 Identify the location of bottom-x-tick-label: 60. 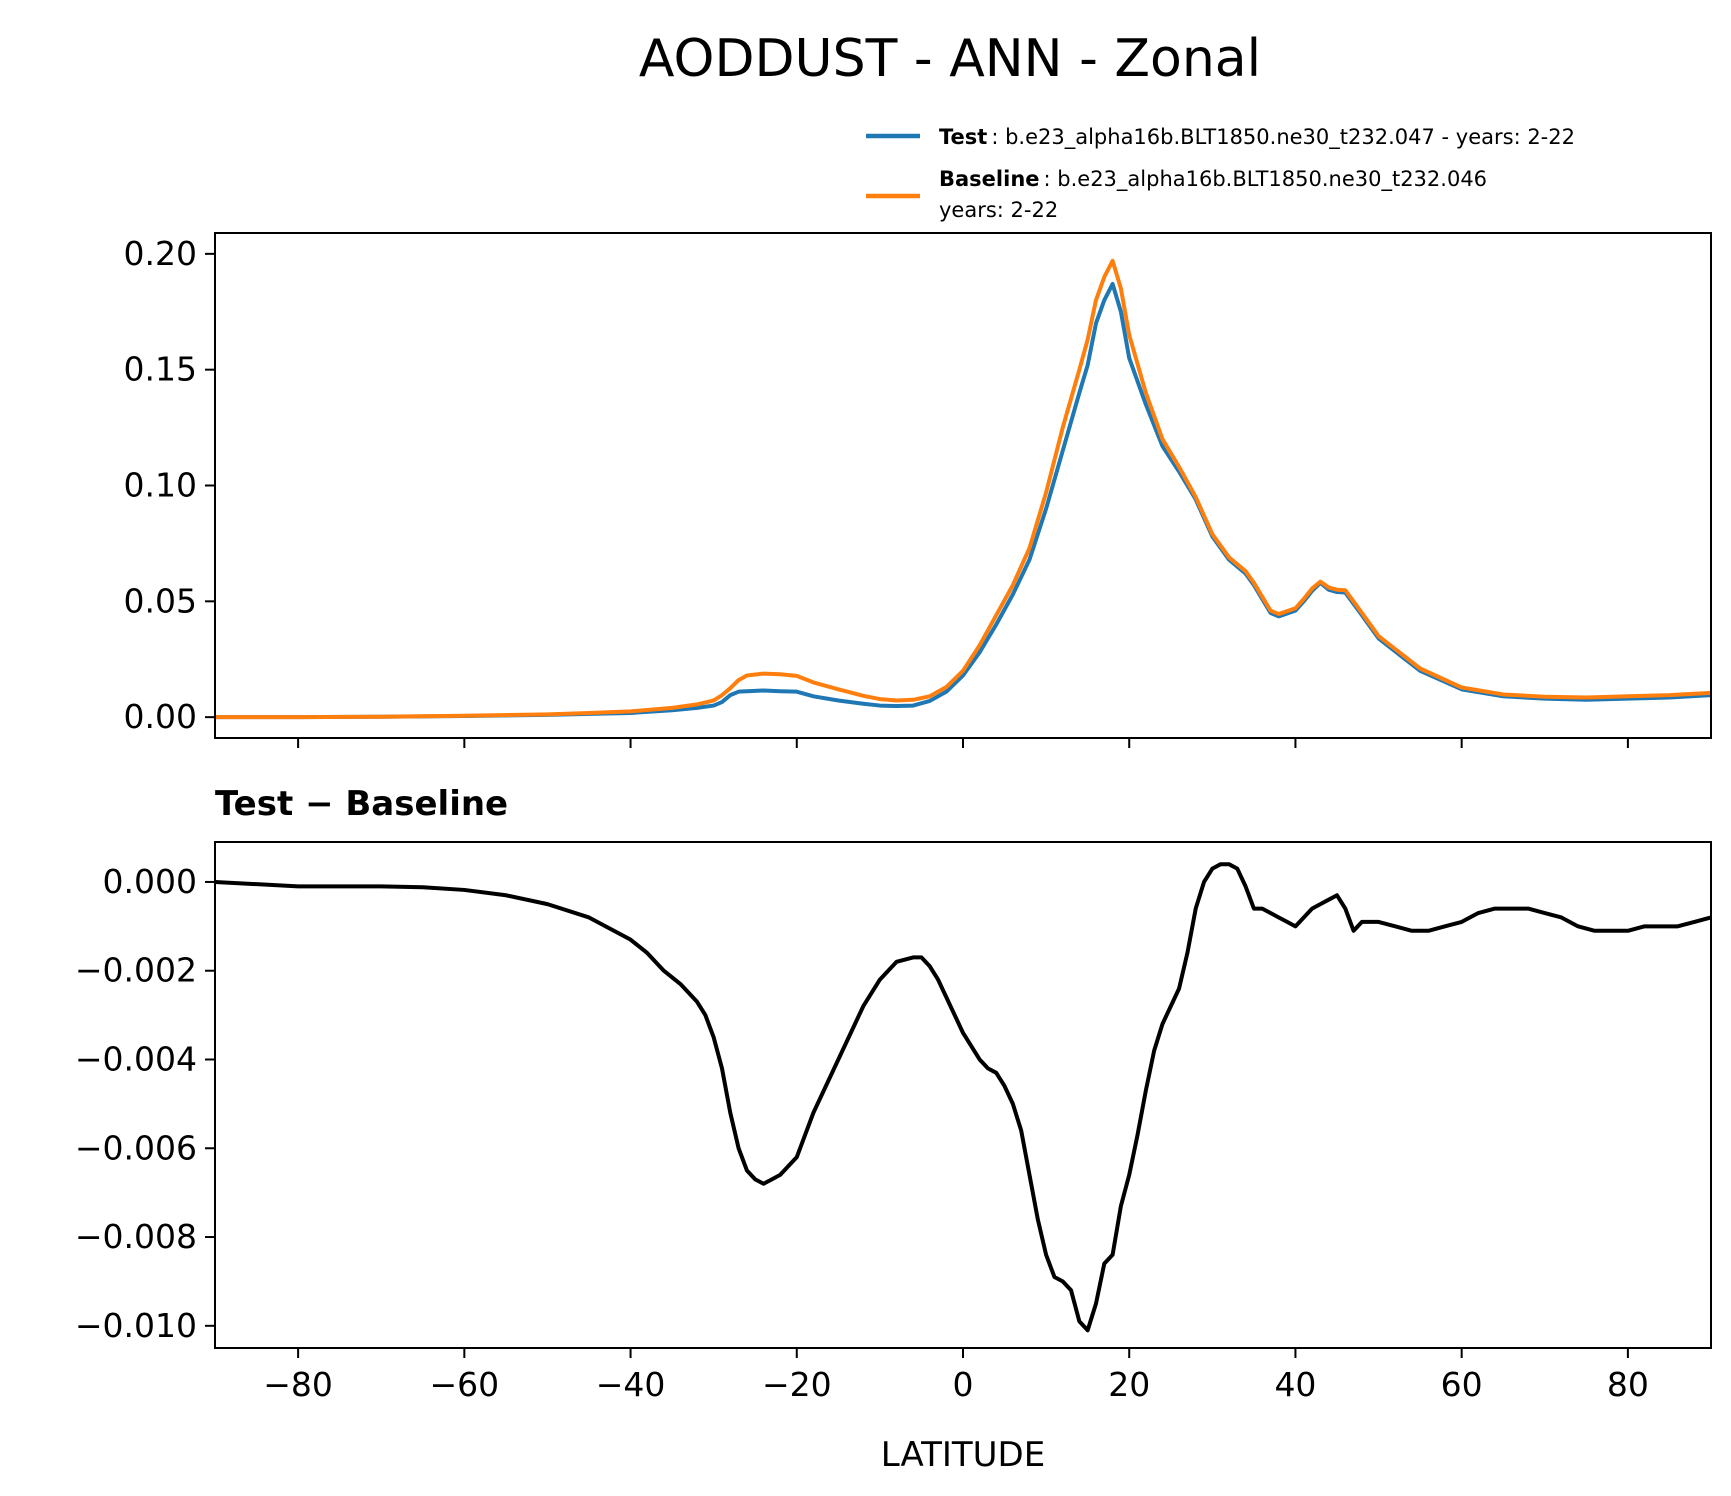
(1462, 1384).